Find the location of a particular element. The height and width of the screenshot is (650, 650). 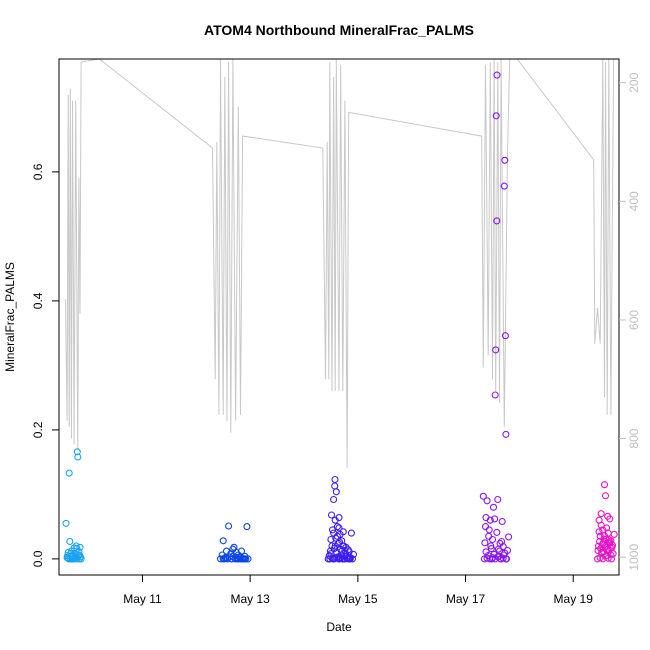

x-axis-label: Date is located at coordinates (339, 627).